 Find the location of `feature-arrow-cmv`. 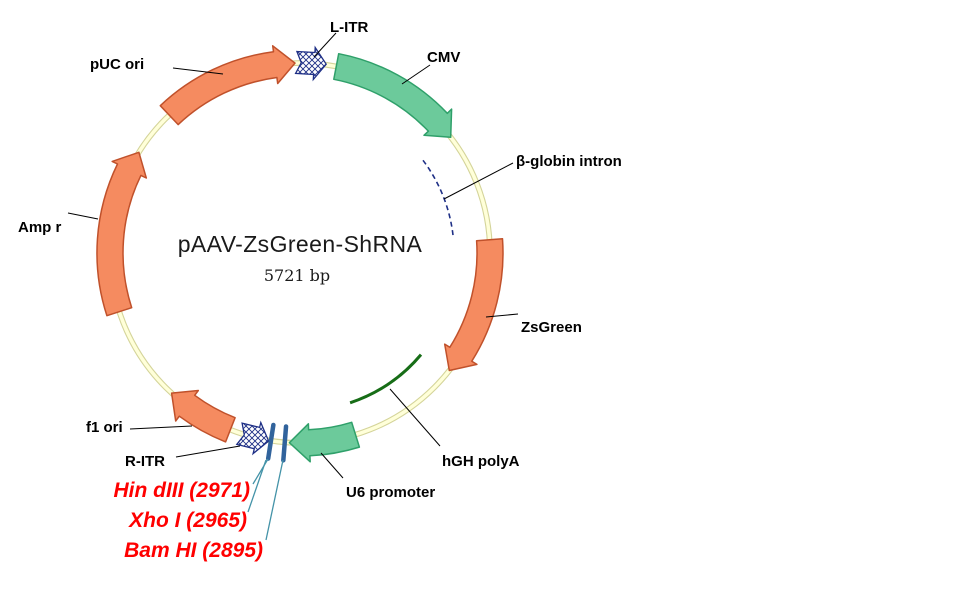

feature-arrow-cmv is located at coordinates (393, 95).